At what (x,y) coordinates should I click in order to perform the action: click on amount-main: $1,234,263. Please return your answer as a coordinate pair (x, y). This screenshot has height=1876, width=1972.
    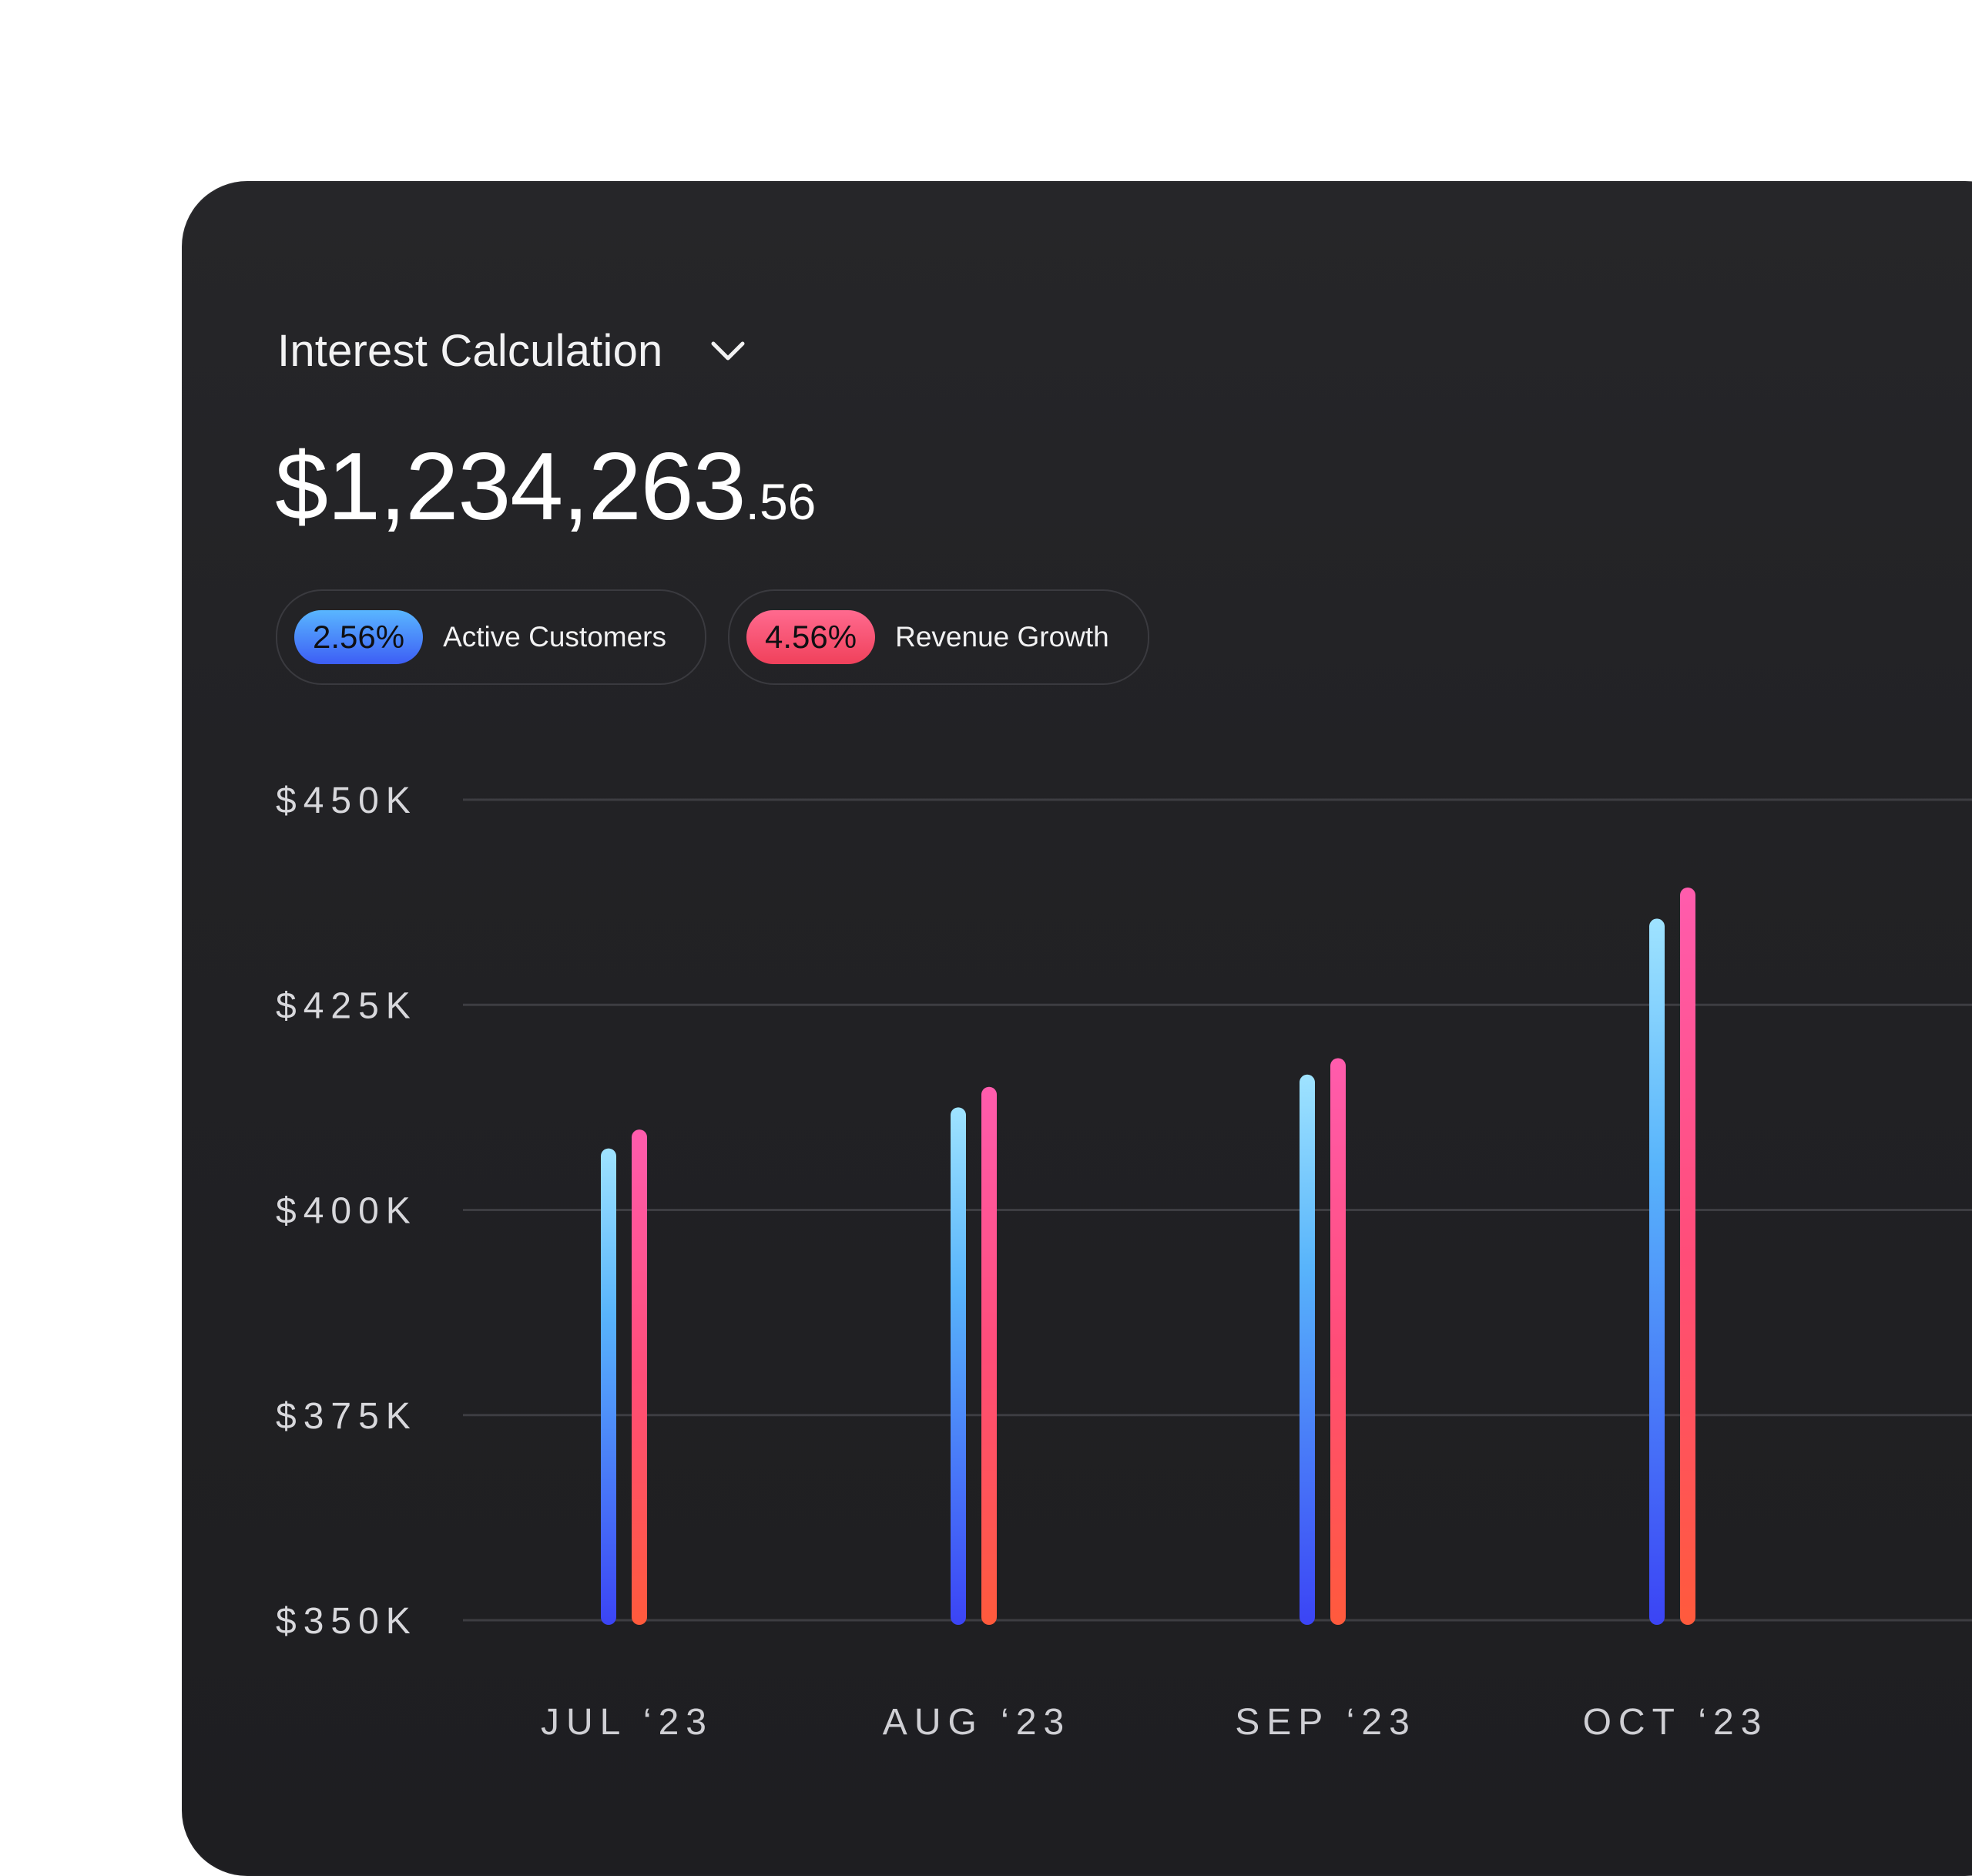
    Looking at the image, I should click on (510, 487).